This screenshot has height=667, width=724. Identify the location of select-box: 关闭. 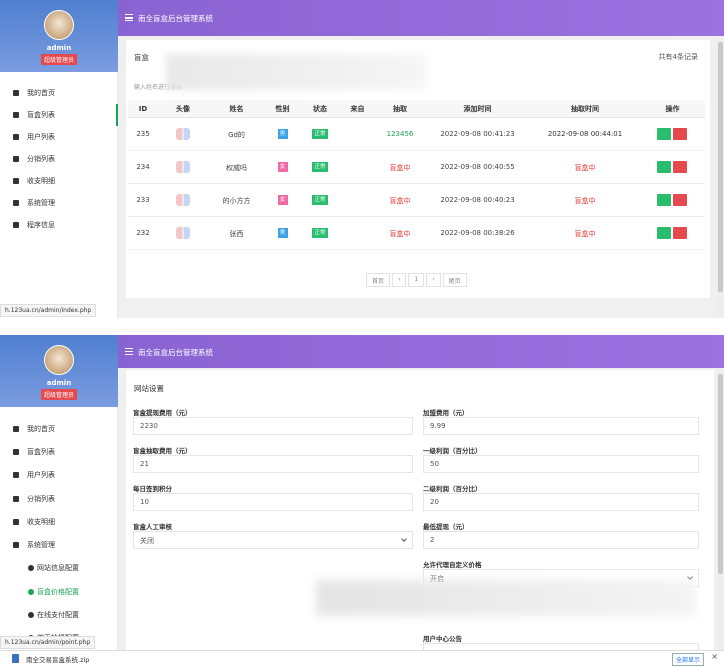
(273, 540).